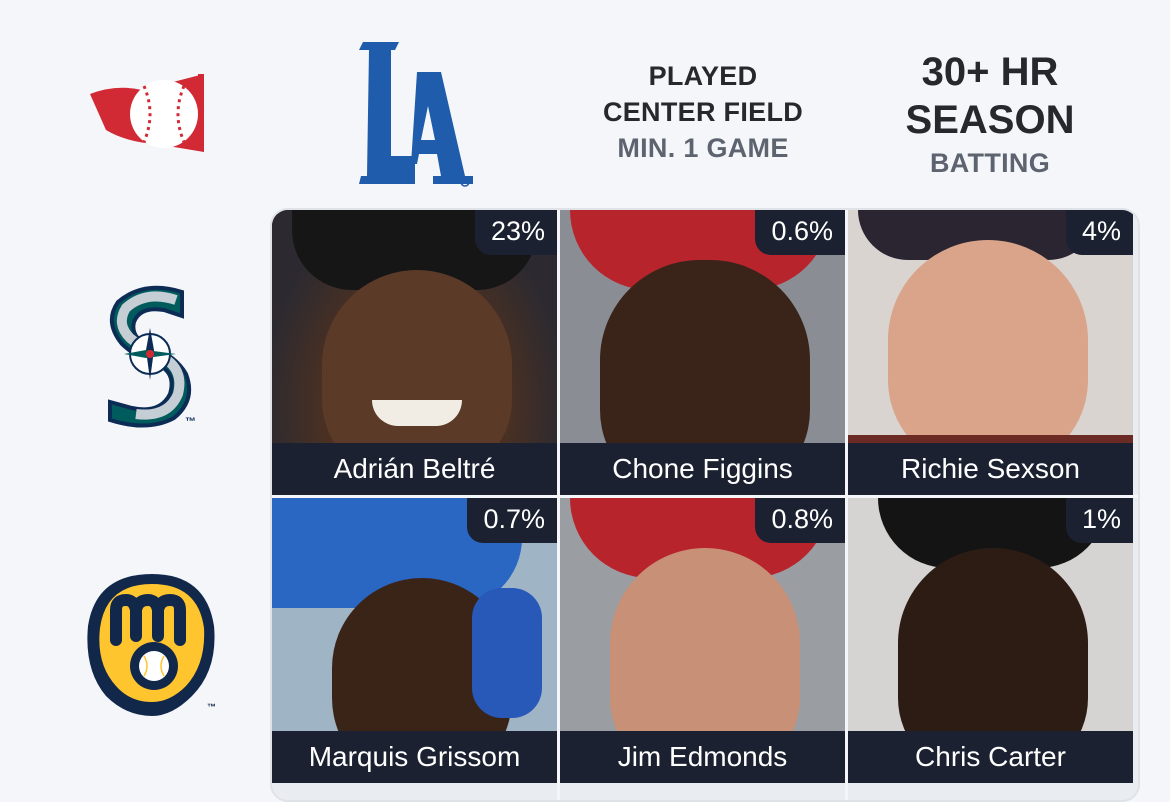 This screenshot has height=802, width=1170. I want to click on grid-cell: 0.8% Jim Edmonds, so click(702, 640).